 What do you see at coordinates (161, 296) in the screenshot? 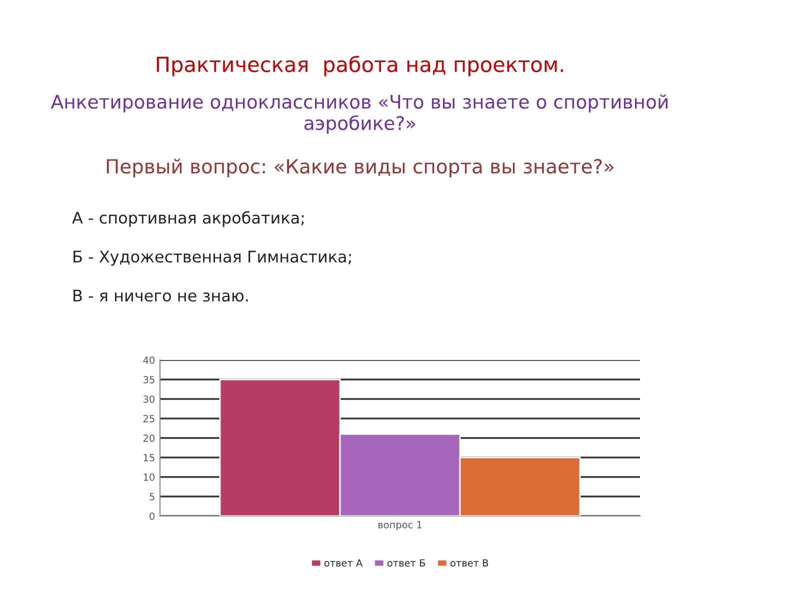
I see `text: В - я ничего не знаю.` at bounding box center [161, 296].